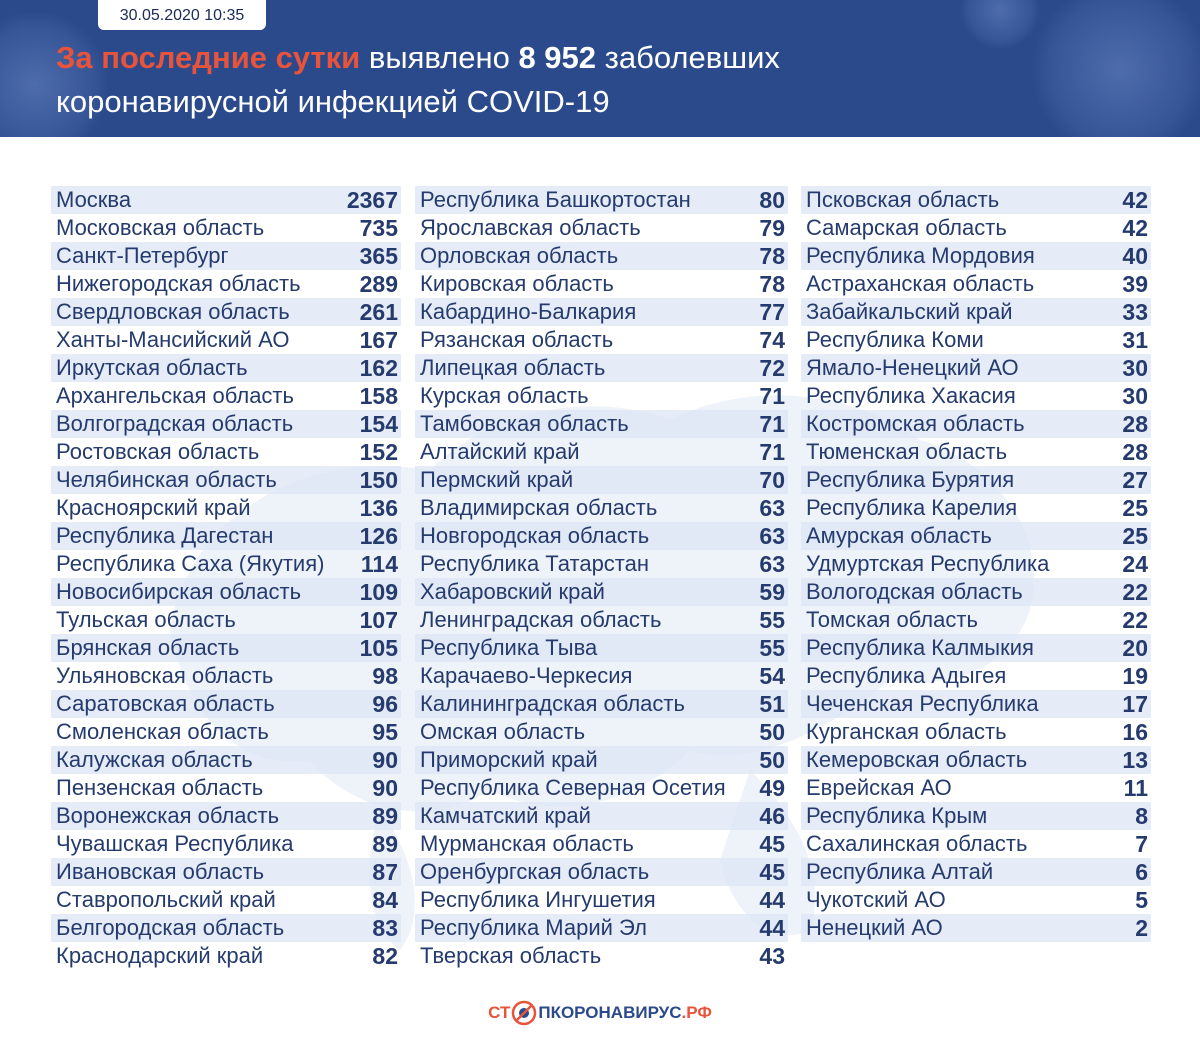 The width and height of the screenshot is (1200, 1055). What do you see at coordinates (772, 872) in the screenshot?
I see `region-case-count: 45` at bounding box center [772, 872].